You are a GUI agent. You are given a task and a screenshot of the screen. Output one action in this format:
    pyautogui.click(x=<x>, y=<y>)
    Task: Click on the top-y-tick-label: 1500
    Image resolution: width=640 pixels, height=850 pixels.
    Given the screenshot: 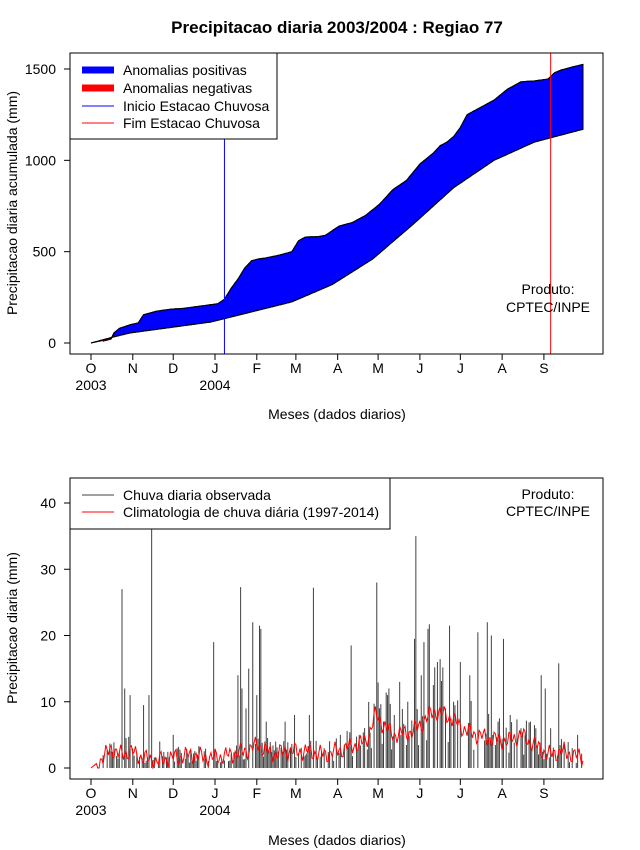 What is the action you would take?
    pyautogui.click(x=40, y=69)
    